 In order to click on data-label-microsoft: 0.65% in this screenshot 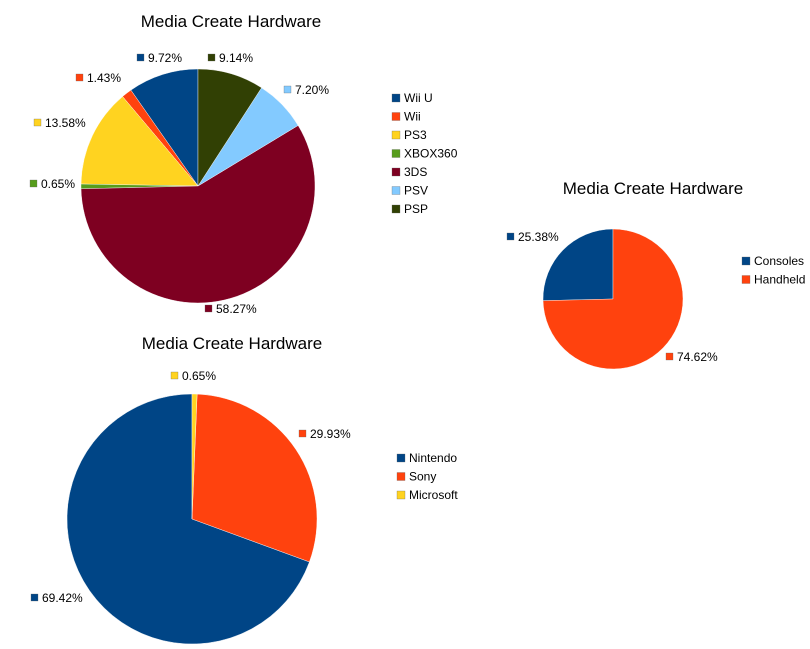, I will do `click(193, 376)`.